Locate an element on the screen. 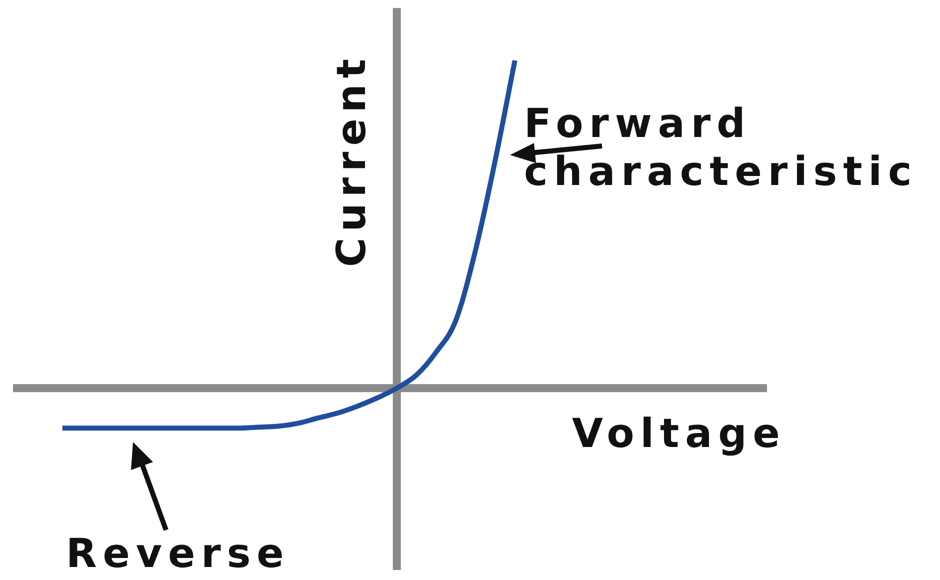  y-axis-title: Current is located at coordinates (352, 160).